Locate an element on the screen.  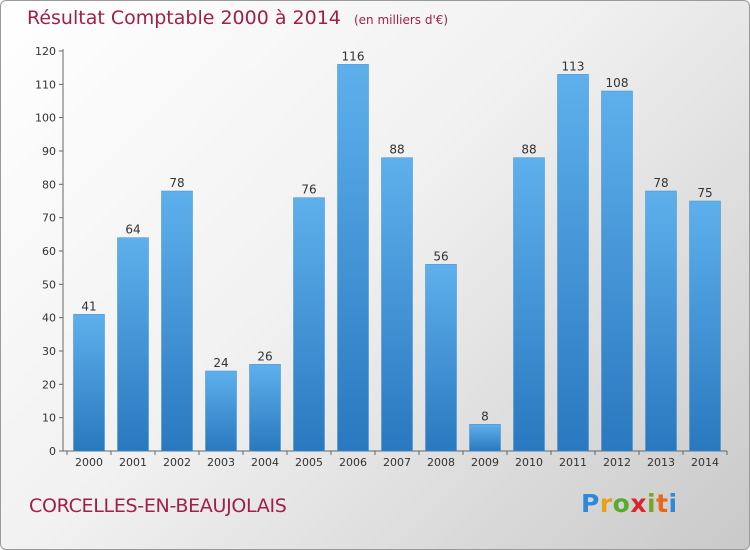
x-tick-label: 2013 is located at coordinates (661, 462).